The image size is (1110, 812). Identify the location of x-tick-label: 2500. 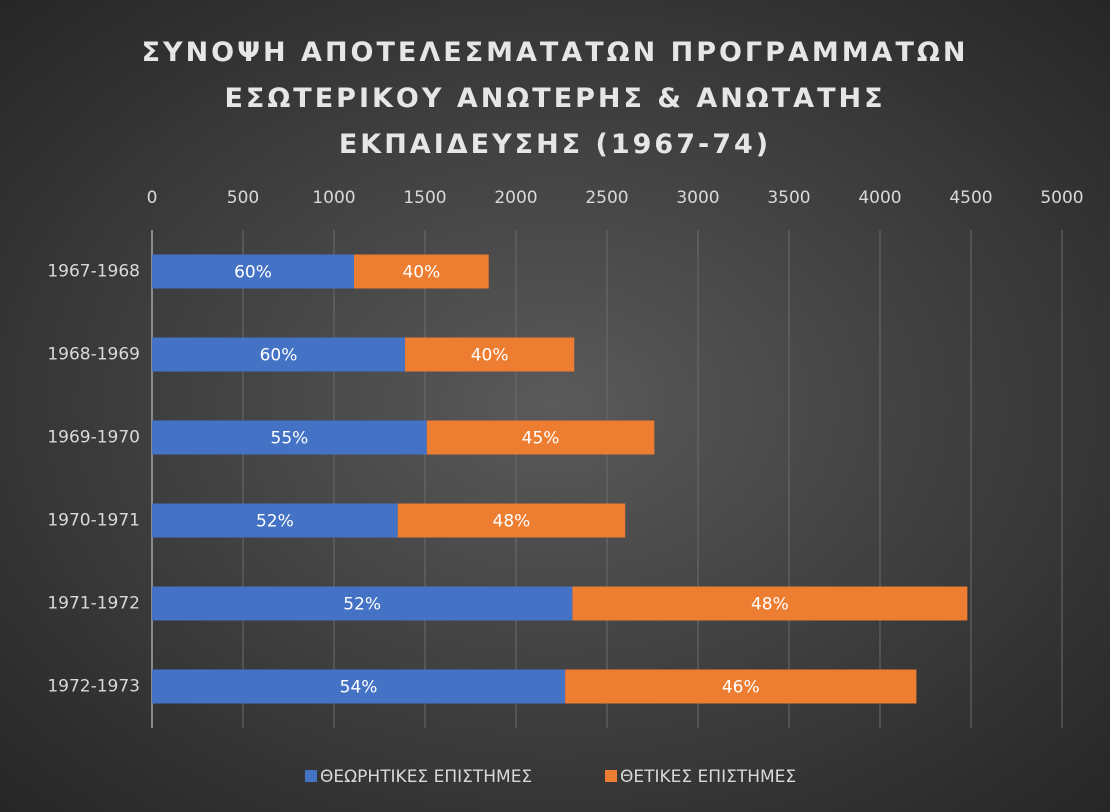
(606, 198).